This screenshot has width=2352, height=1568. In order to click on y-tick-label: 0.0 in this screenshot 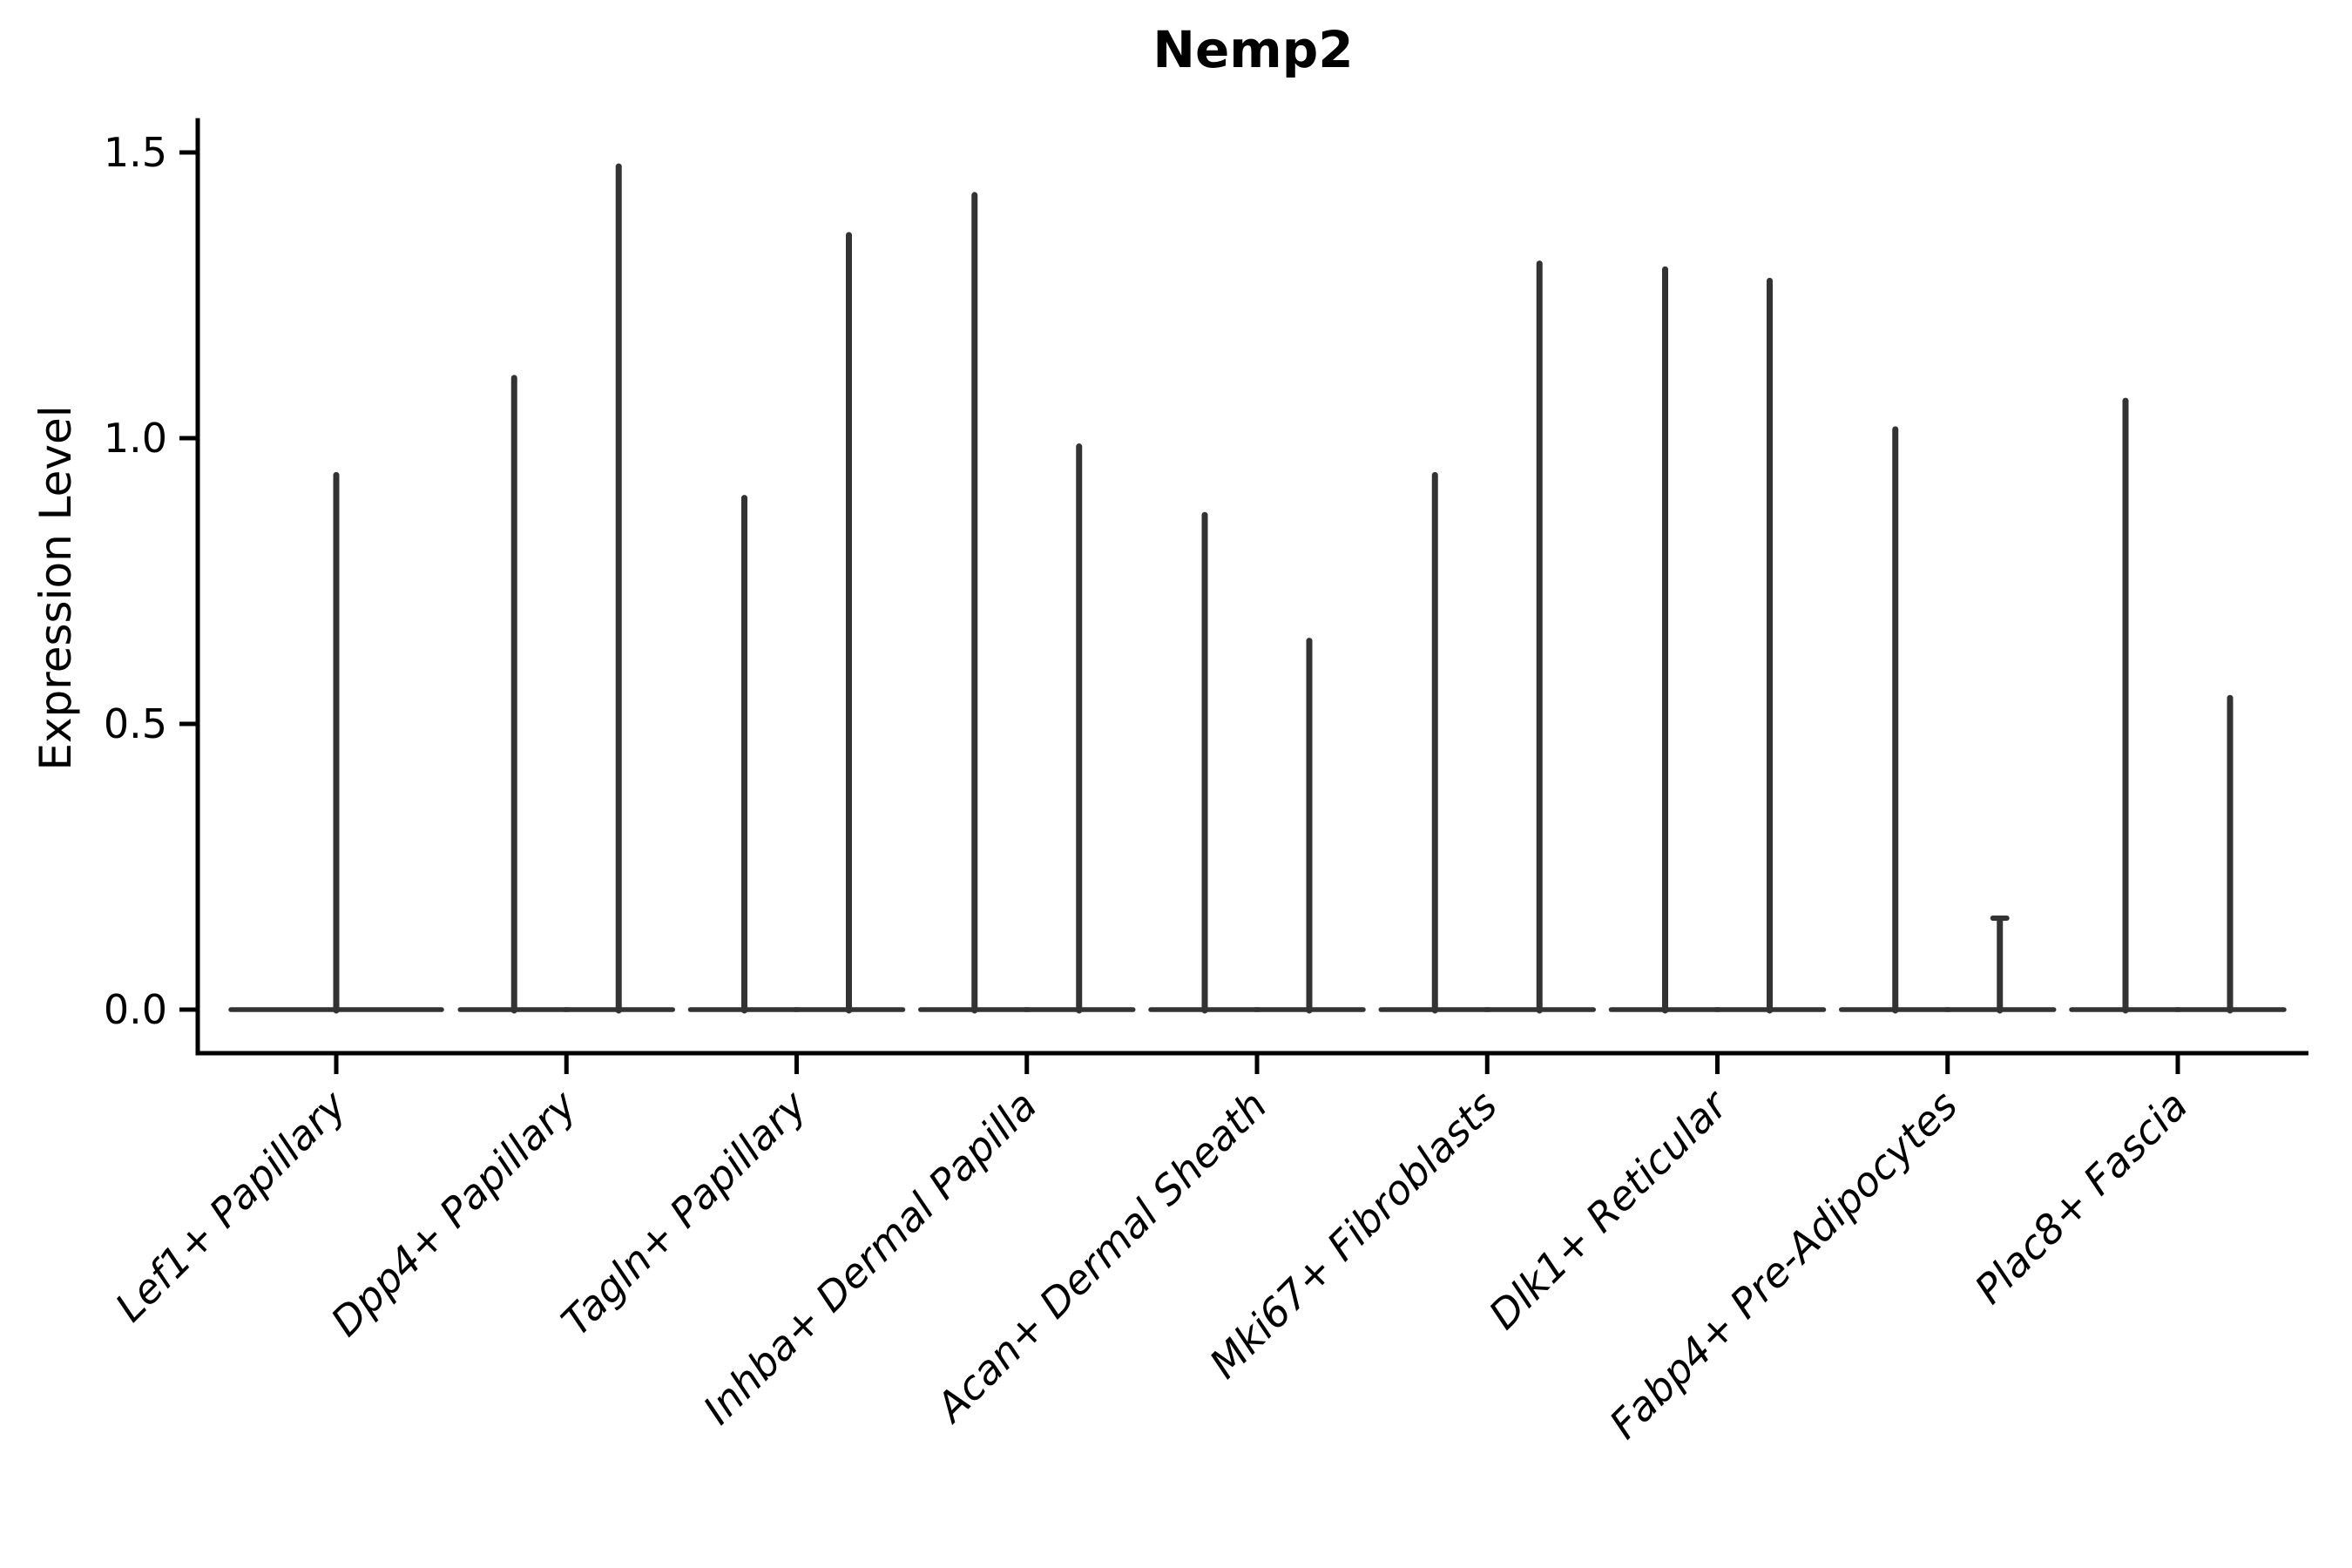, I will do `click(135, 1009)`.